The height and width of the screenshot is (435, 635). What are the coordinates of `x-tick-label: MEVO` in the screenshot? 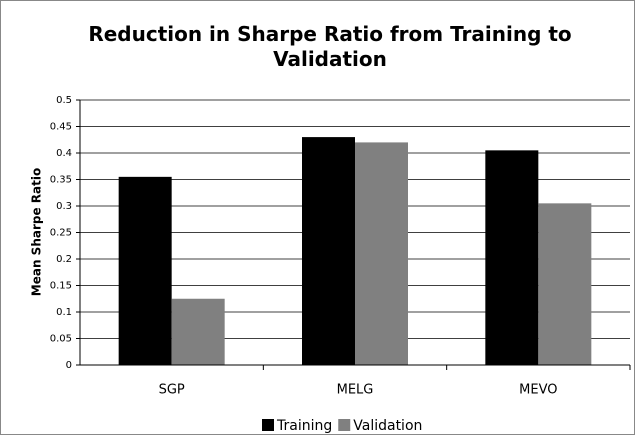 It's located at (538, 390).